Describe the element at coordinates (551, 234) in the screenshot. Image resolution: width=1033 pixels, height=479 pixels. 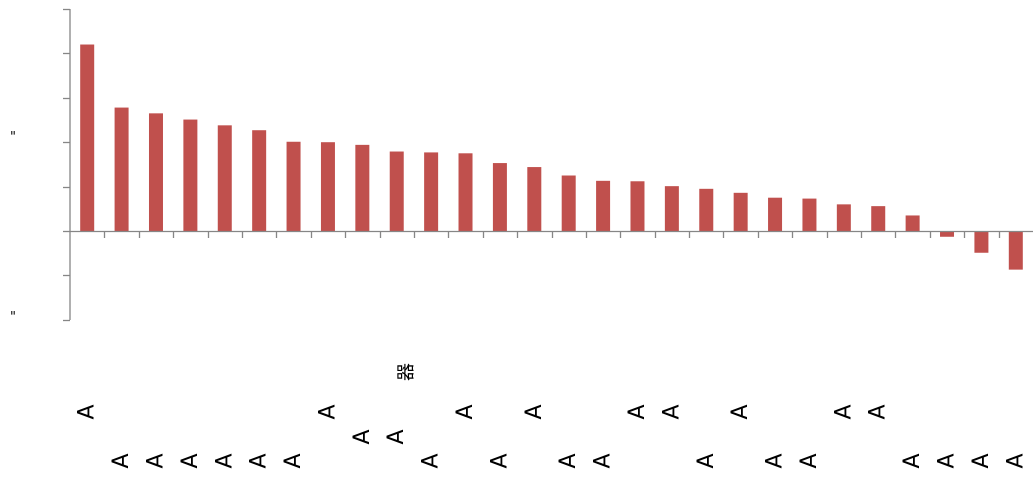
I see `x-axis` at that location.